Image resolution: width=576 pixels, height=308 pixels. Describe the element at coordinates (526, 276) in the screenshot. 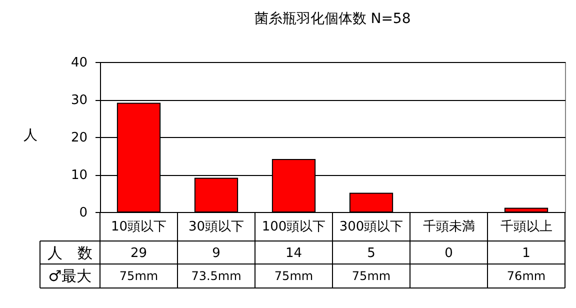

I see `text: 76mm` at that location.